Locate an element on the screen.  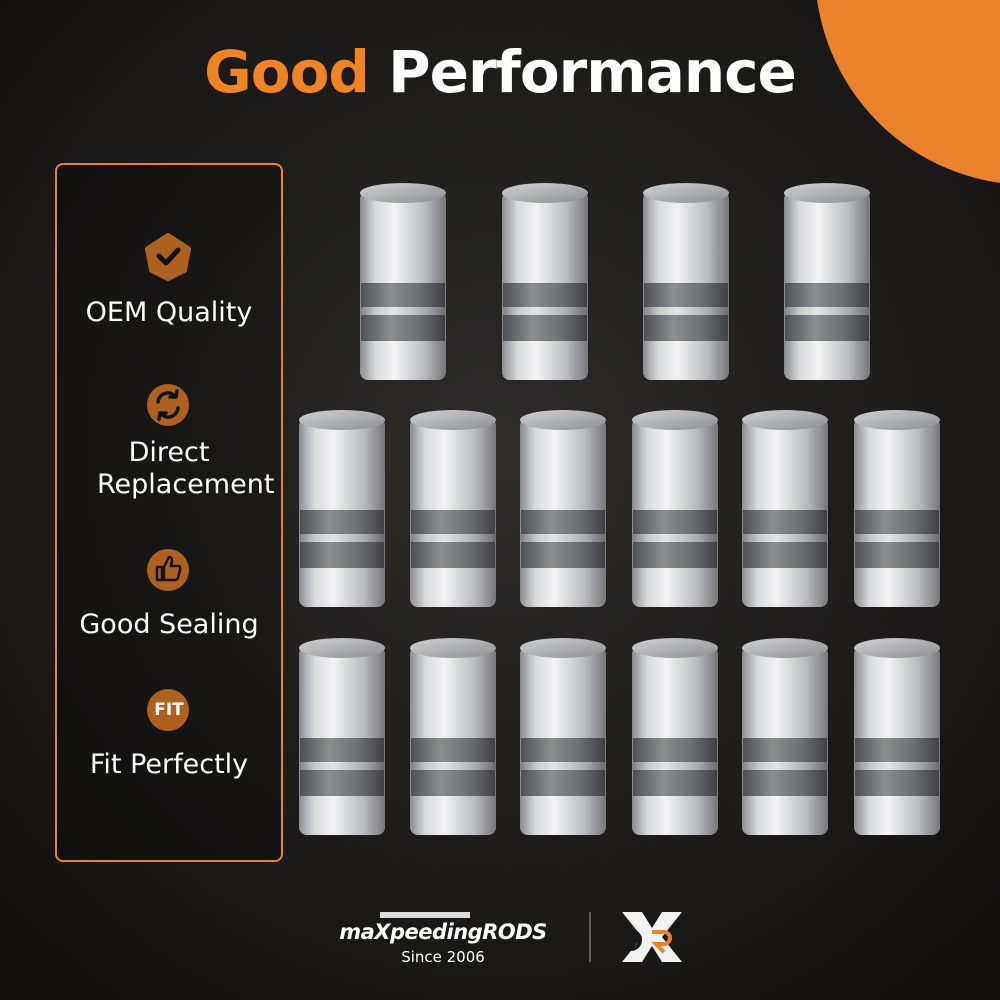
corner-accent is located at coordinates (908, 91).